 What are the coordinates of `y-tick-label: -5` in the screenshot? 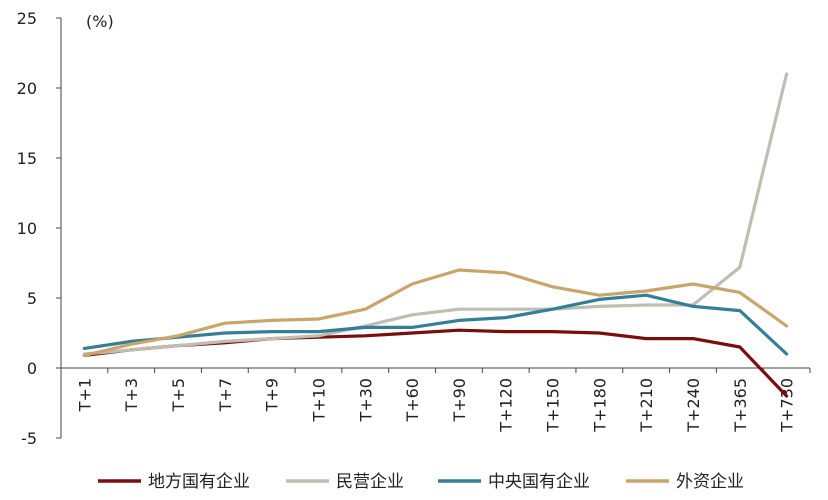 It's located at (29, 438).